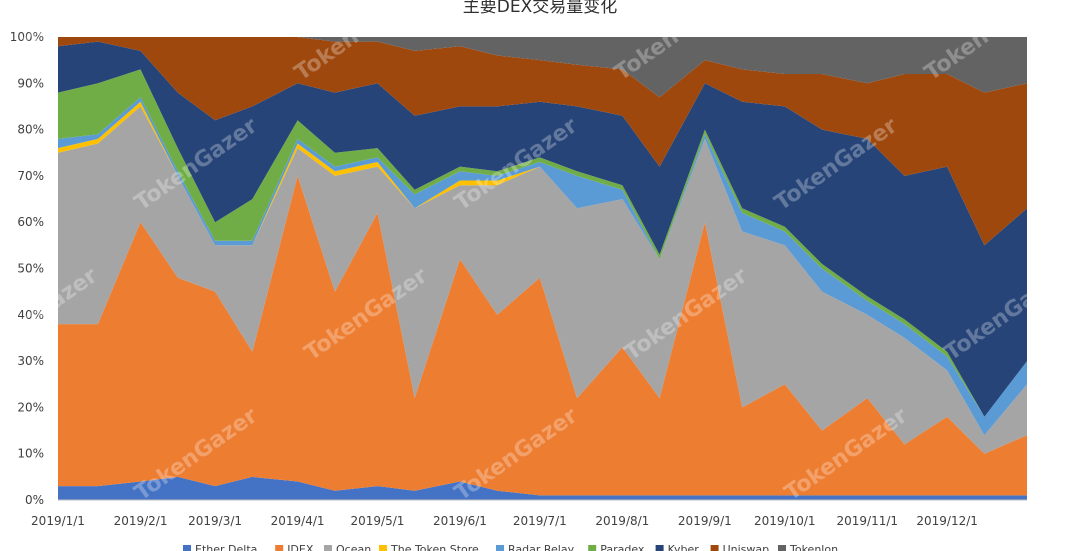 Image resolution: width=1080 pixels, height=551 pixels. What do you see at coordinates (434, 547) in the screenshot?
I see `legend-label: The Token Store` at bounding box center [434, 547].